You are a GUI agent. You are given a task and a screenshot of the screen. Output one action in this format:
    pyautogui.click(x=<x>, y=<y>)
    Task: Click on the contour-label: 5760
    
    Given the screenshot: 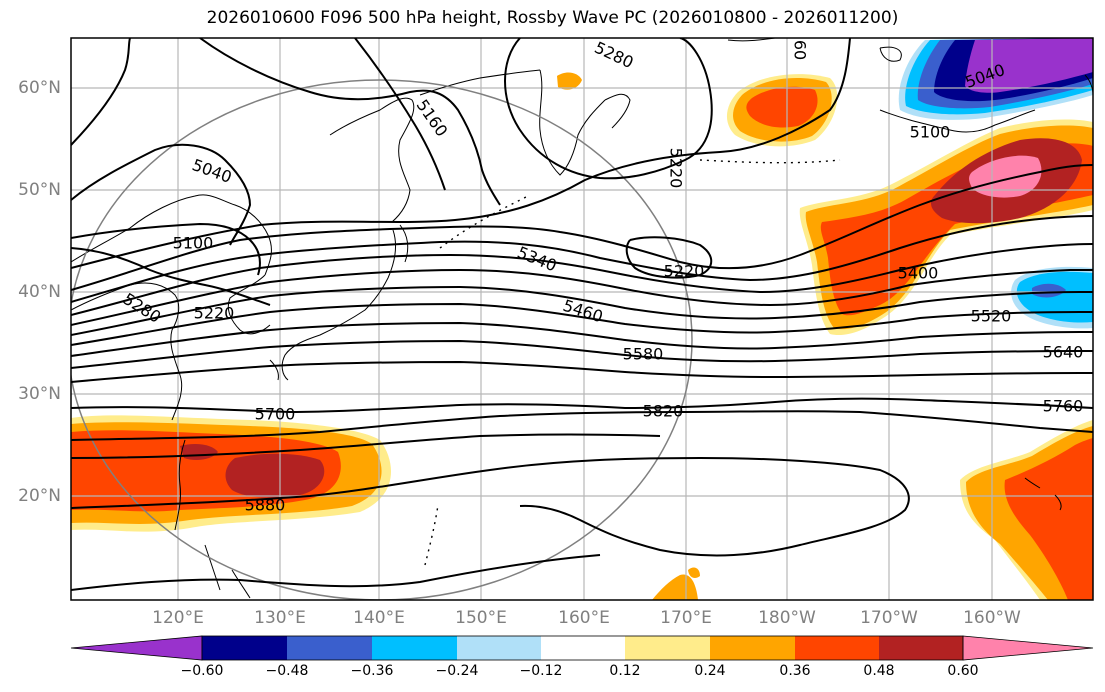 What is the action you would take?
    pyautogui.click(x=1063, y=406)
    